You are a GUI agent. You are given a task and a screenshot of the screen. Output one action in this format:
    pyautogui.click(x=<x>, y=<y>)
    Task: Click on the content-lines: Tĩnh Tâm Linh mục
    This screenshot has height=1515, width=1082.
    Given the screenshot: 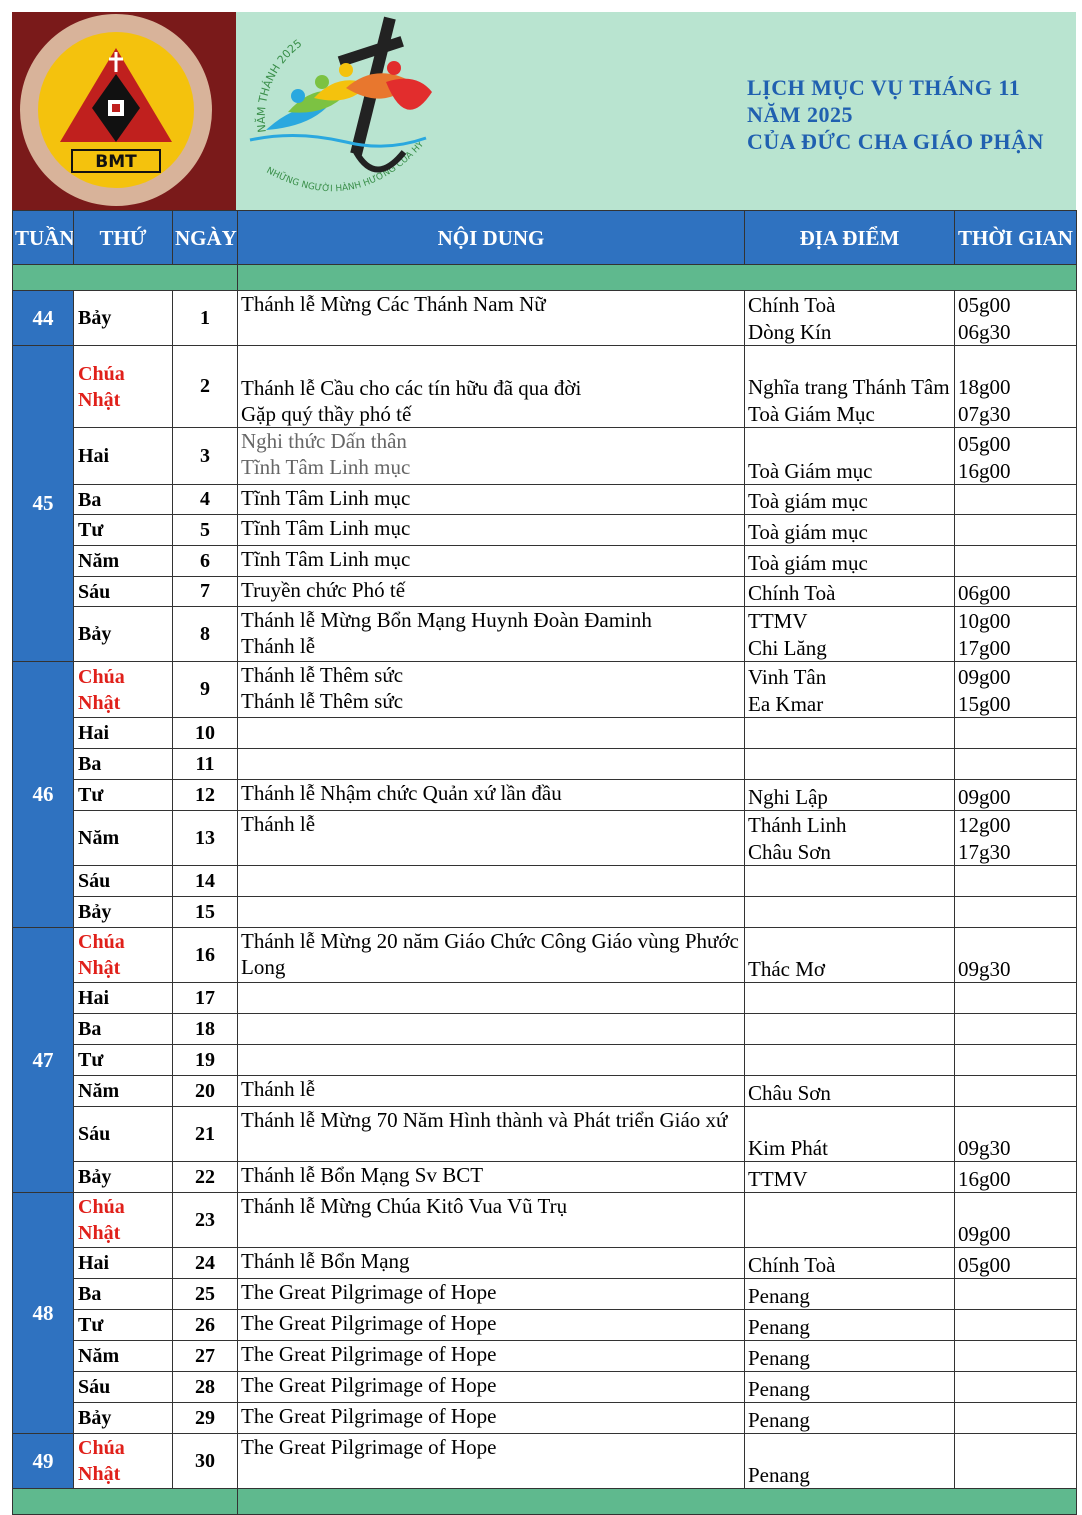 What is the action you would take?
    pyautogui.click(x=491, y=561)
    